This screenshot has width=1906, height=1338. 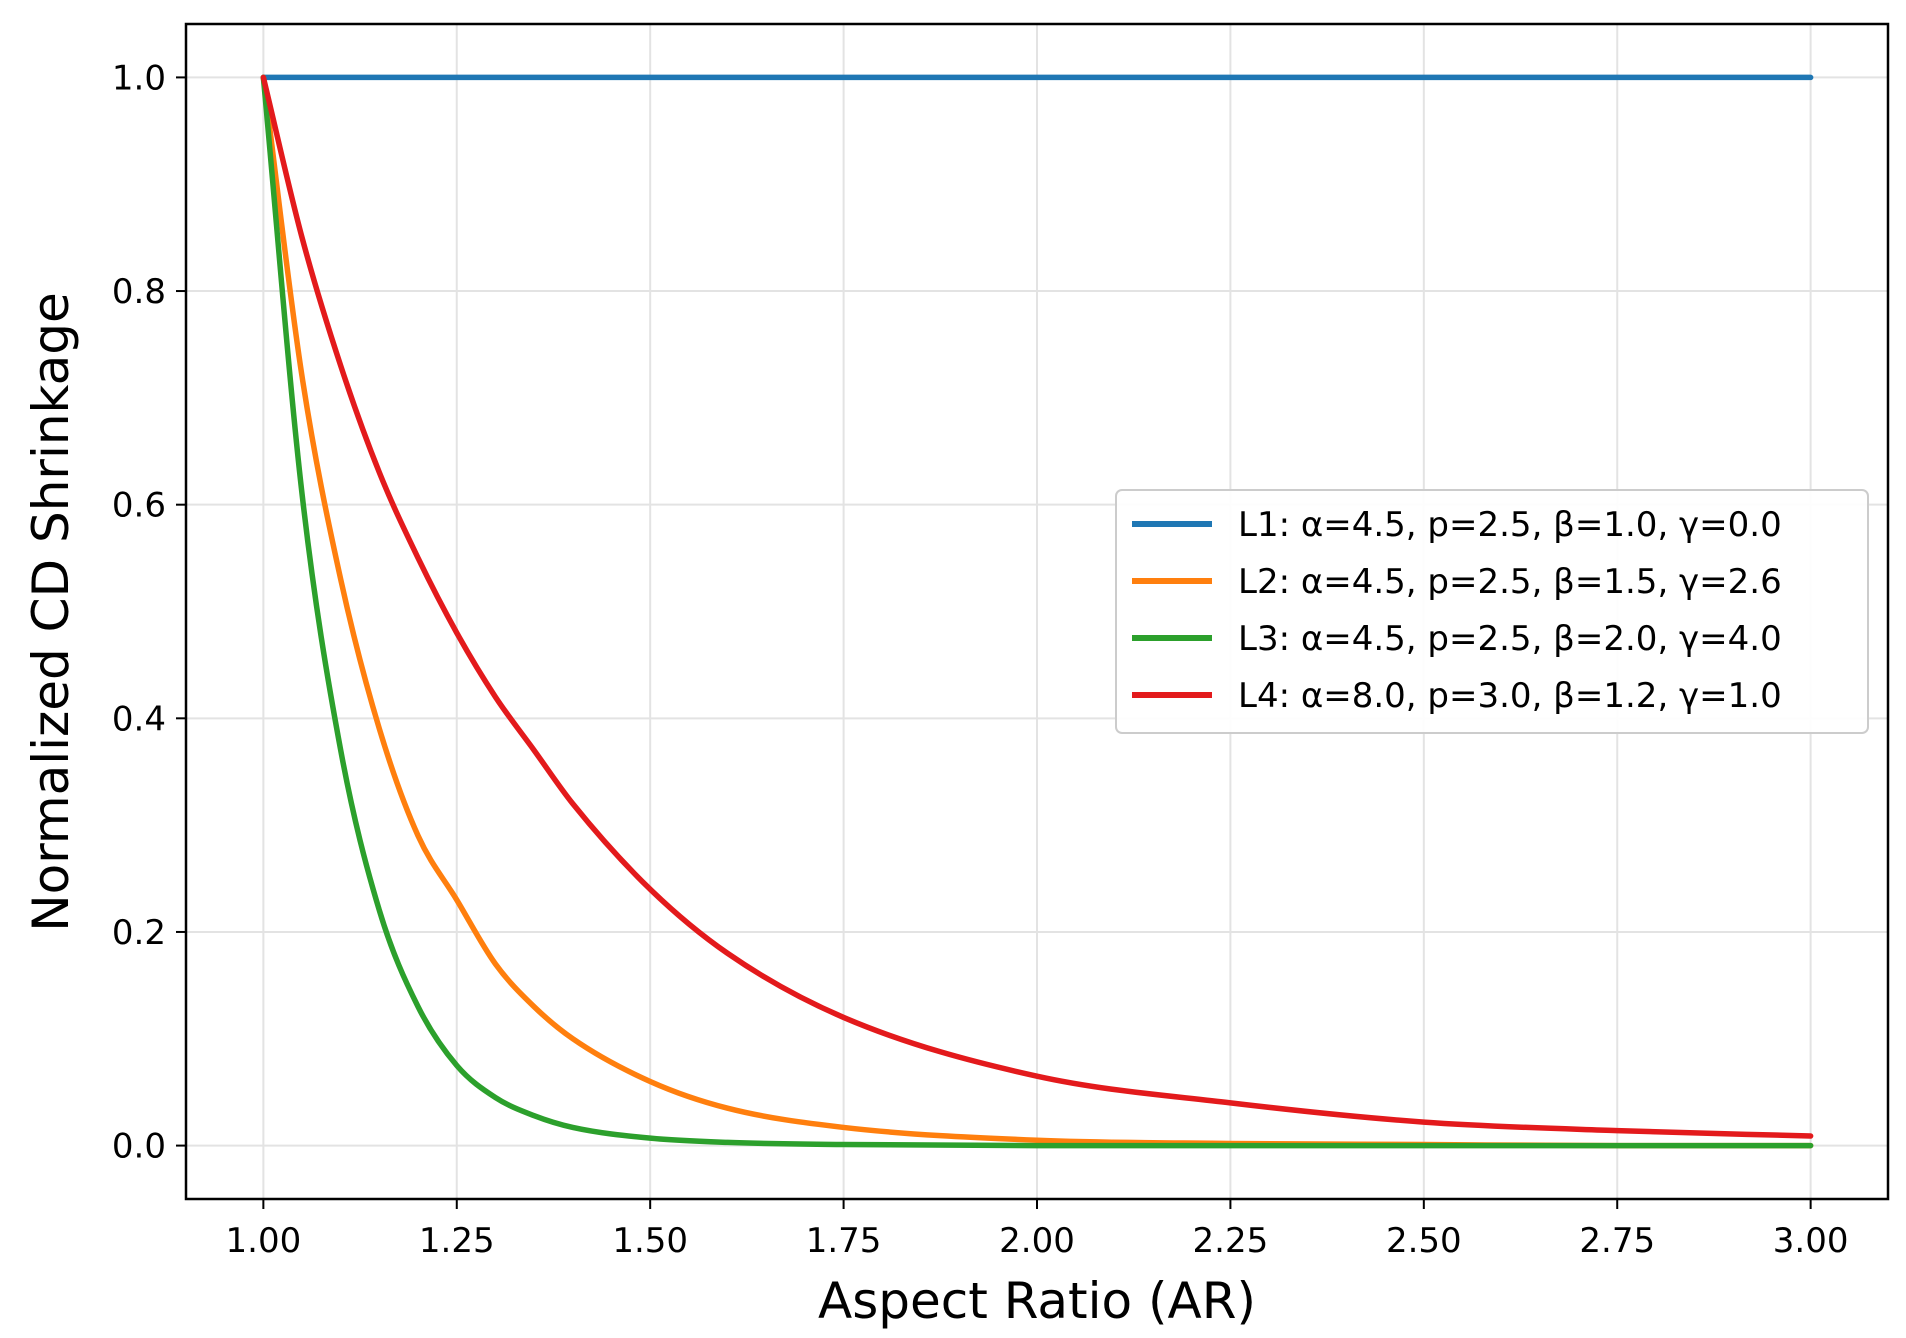 I want to click on legend-label-l4: L4: α=8.0, p=3.0, β=1.2, γ=1.0, so click(x=1510, y=696).